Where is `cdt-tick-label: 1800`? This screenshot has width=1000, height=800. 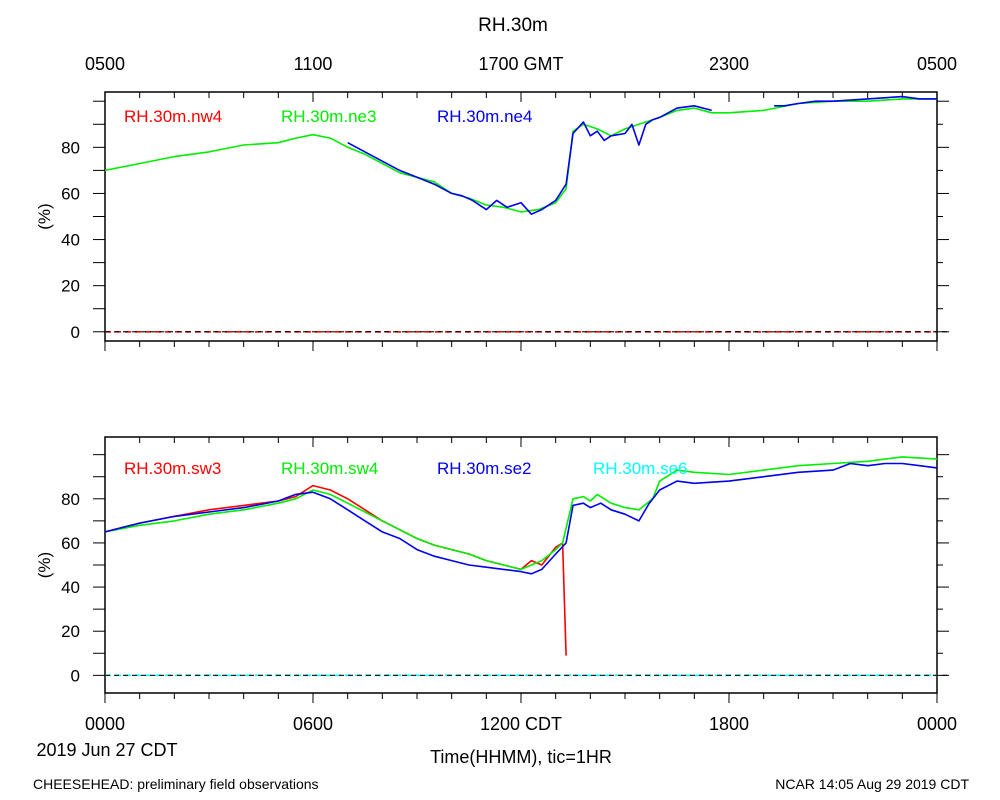 cdt-tick-label: 1800 is located at coordinates (729, 724).